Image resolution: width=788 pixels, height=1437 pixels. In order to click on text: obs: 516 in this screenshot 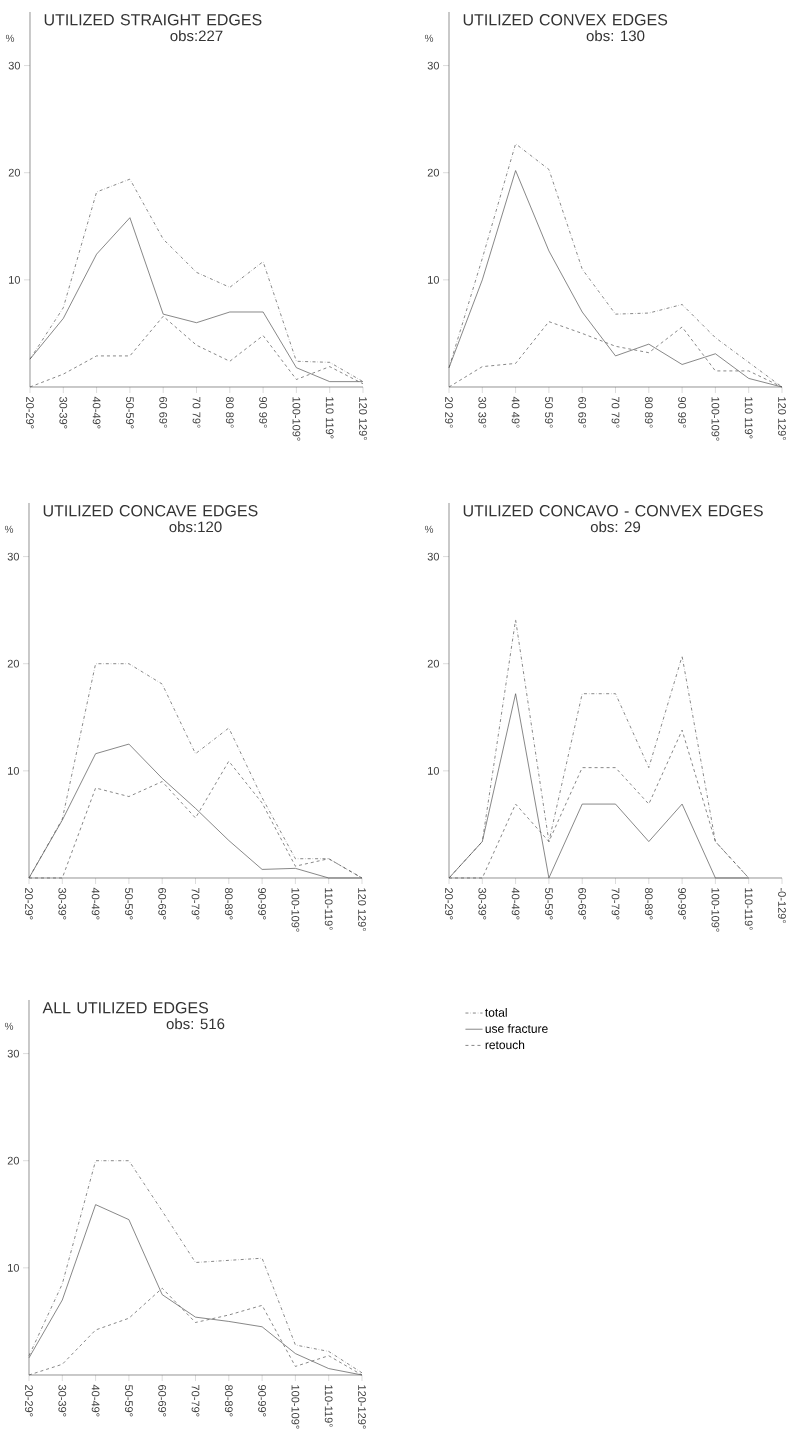, I will do `click(195, 1024)`.